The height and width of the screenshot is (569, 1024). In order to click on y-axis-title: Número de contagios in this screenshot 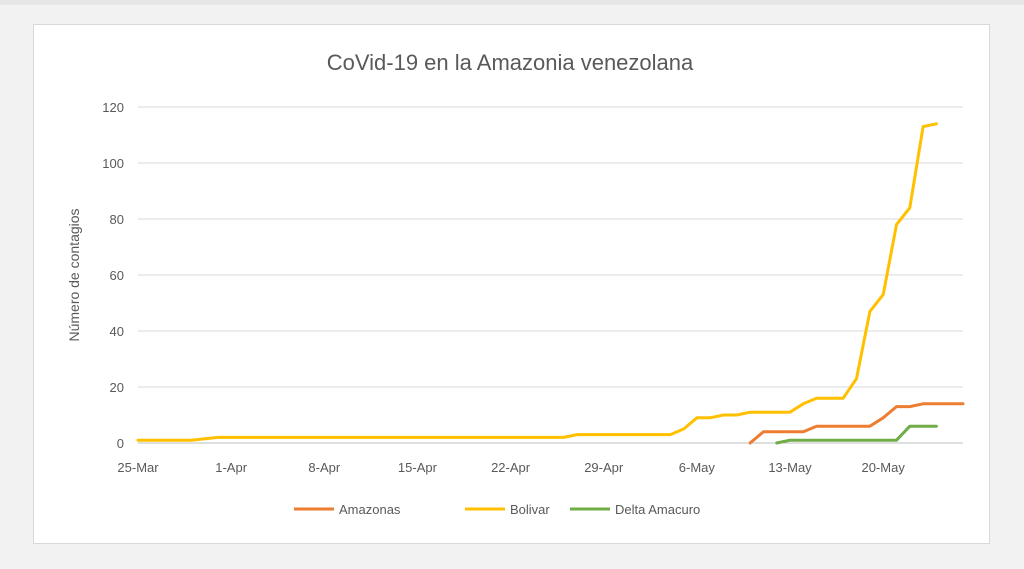, I will do `click(74, 274)`.